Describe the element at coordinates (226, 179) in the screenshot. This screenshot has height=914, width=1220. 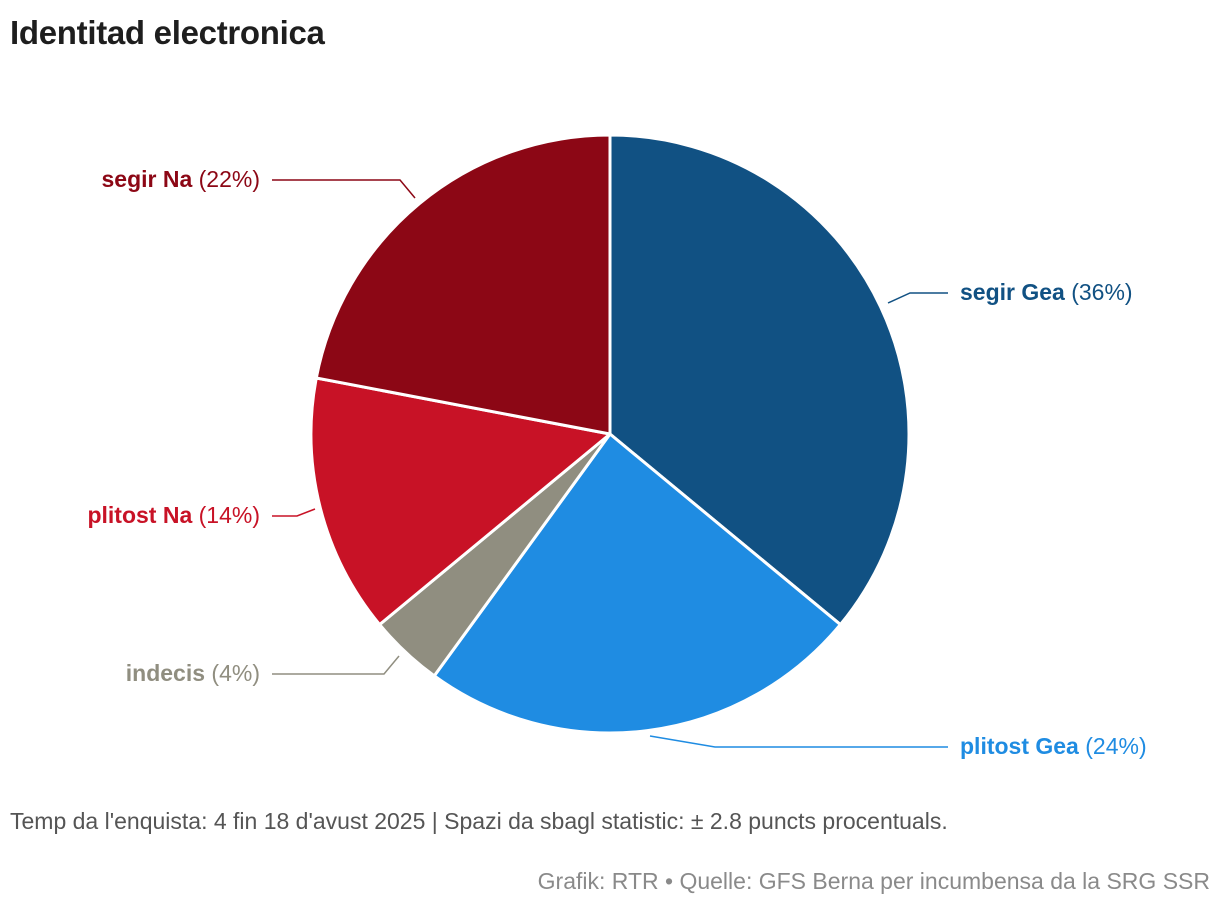
I see `slice-label-percent: (22%)` at that location.